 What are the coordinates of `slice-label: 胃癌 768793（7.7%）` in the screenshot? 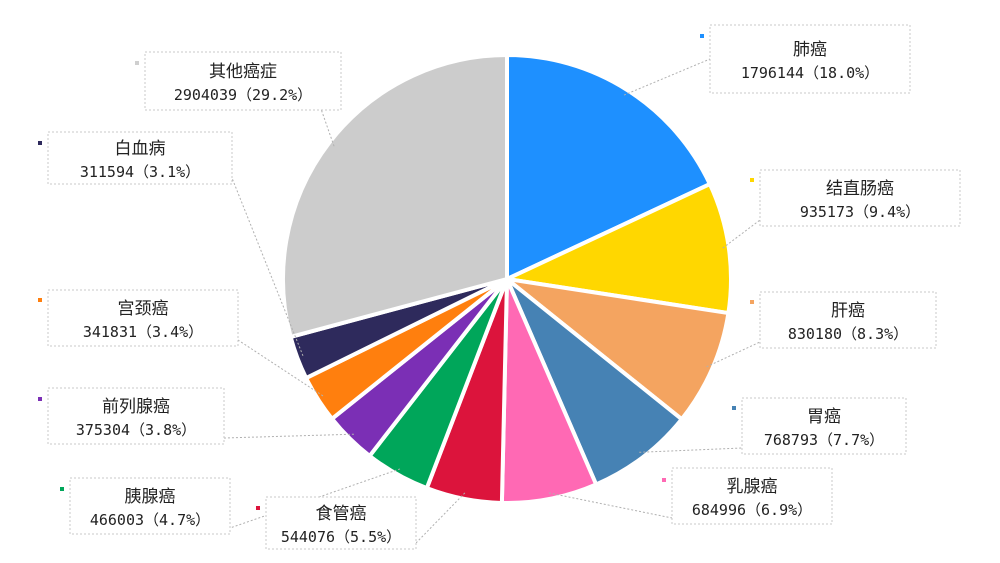 It's located at (819, 426).